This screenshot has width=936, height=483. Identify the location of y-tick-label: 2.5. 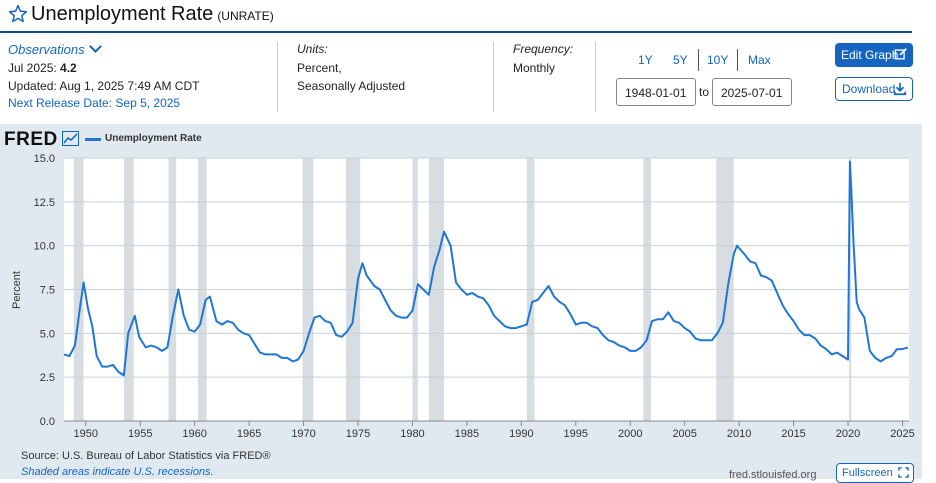
(47, 378).